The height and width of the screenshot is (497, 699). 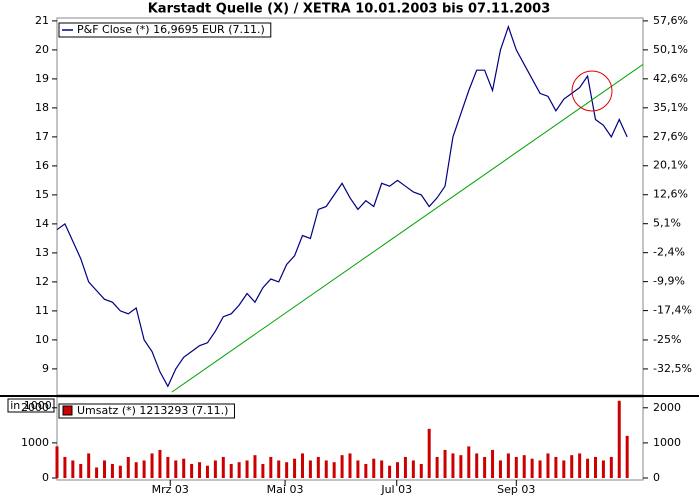 What do you see at coordinates (669, 252) in the screenshot?
I see `y2-tick-label: -2,4%` at bounding box center [669, 252].